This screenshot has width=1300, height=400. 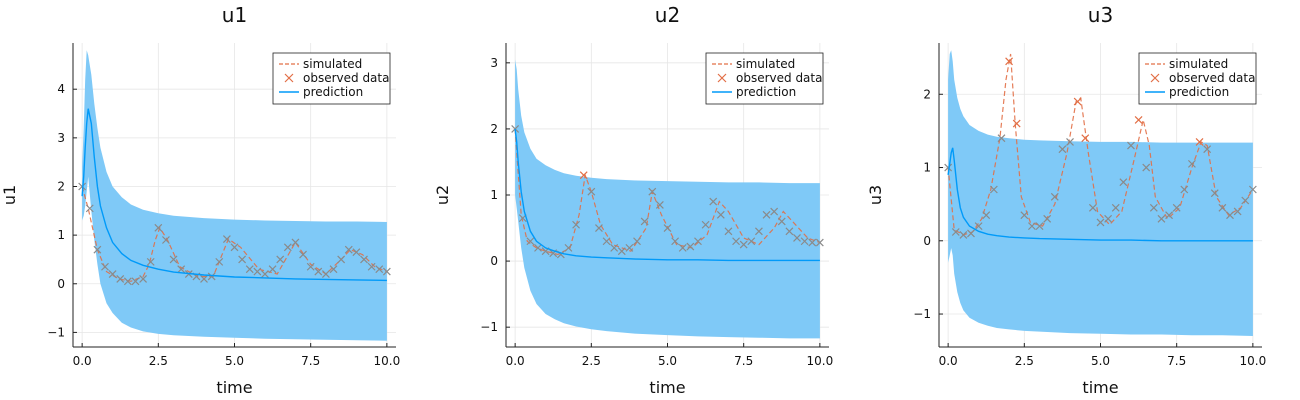 I want to click on y-axis-label: u2, so click(x=442, y=195).